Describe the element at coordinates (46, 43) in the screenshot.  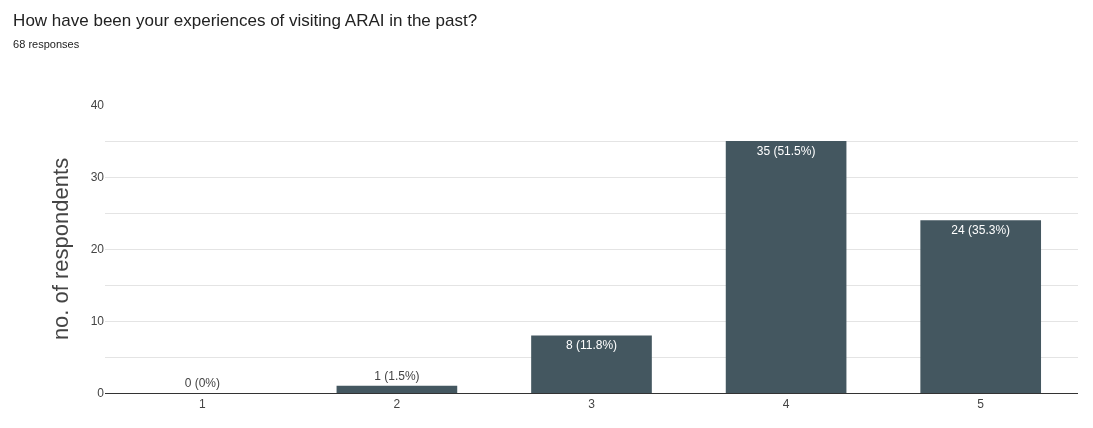
I see `chart-subtitle: 68 responses` at that location.